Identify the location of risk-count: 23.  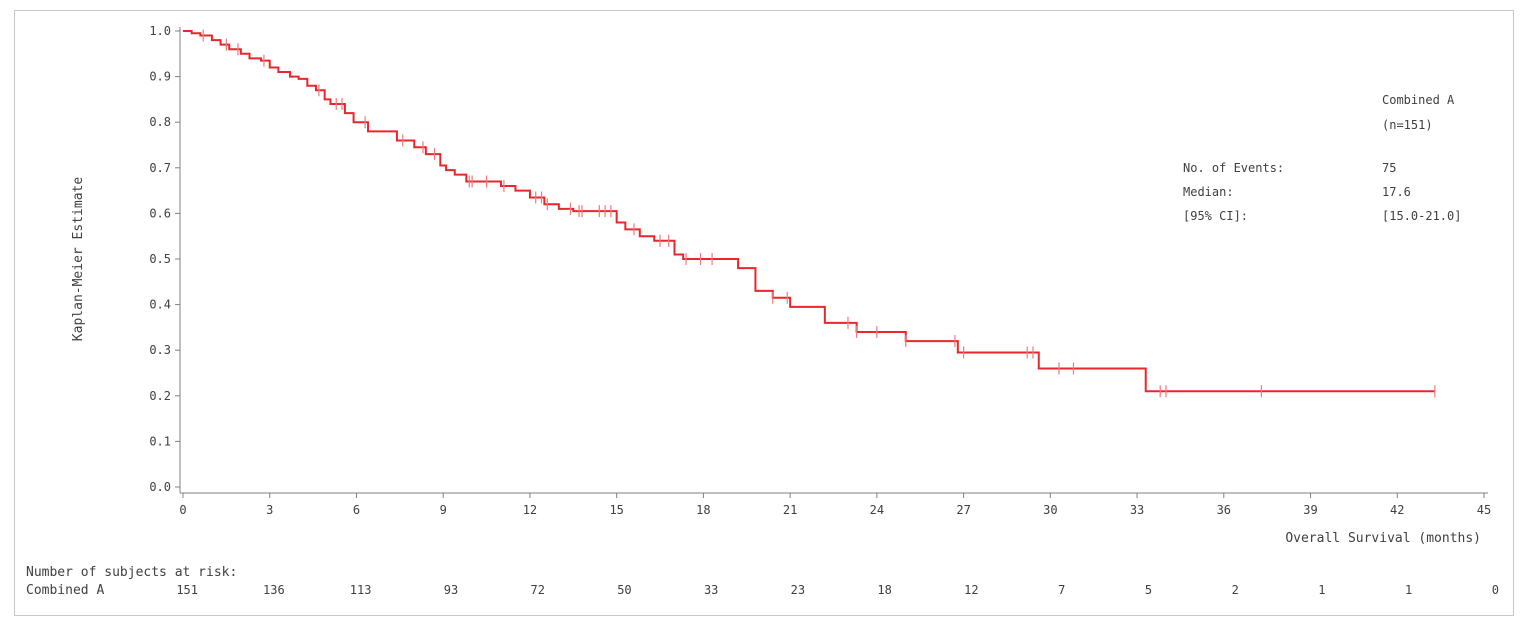
(798, 590).